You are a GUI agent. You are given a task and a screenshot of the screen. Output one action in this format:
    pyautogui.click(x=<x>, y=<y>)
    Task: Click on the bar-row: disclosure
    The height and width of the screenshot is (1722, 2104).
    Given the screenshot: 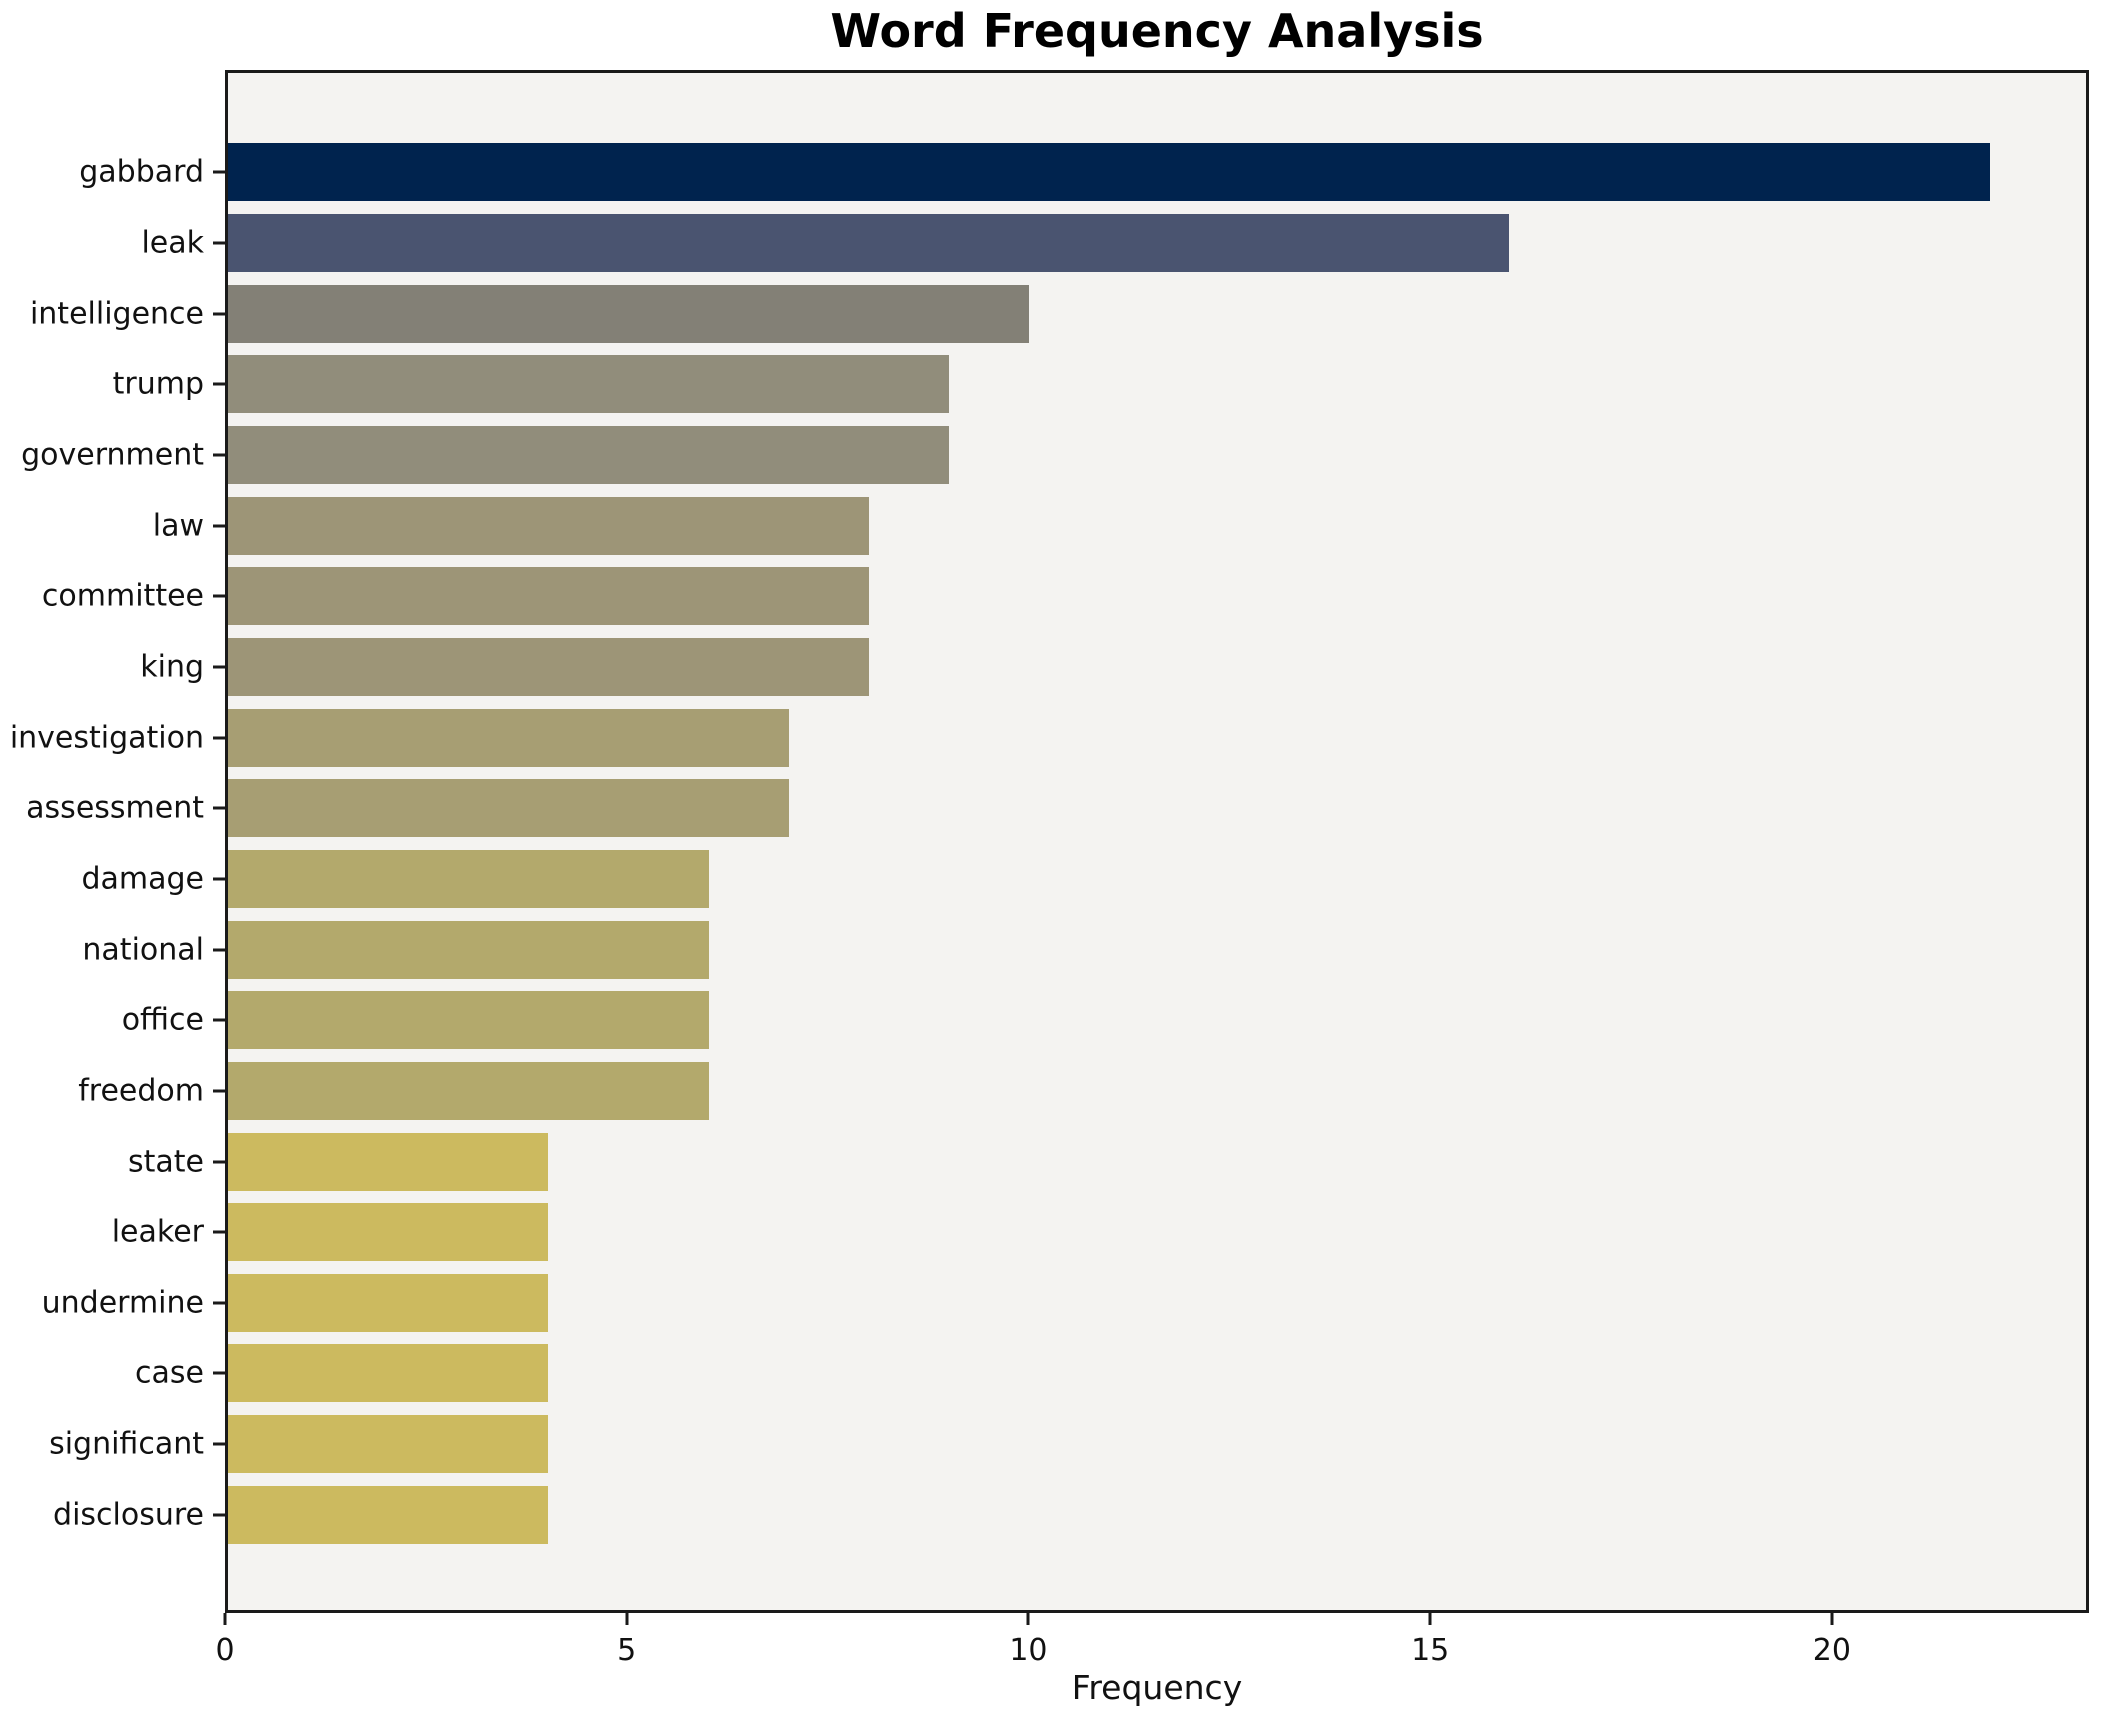 What is the action you would take?
    pyautogui.click(x=1069, y=1514)
    